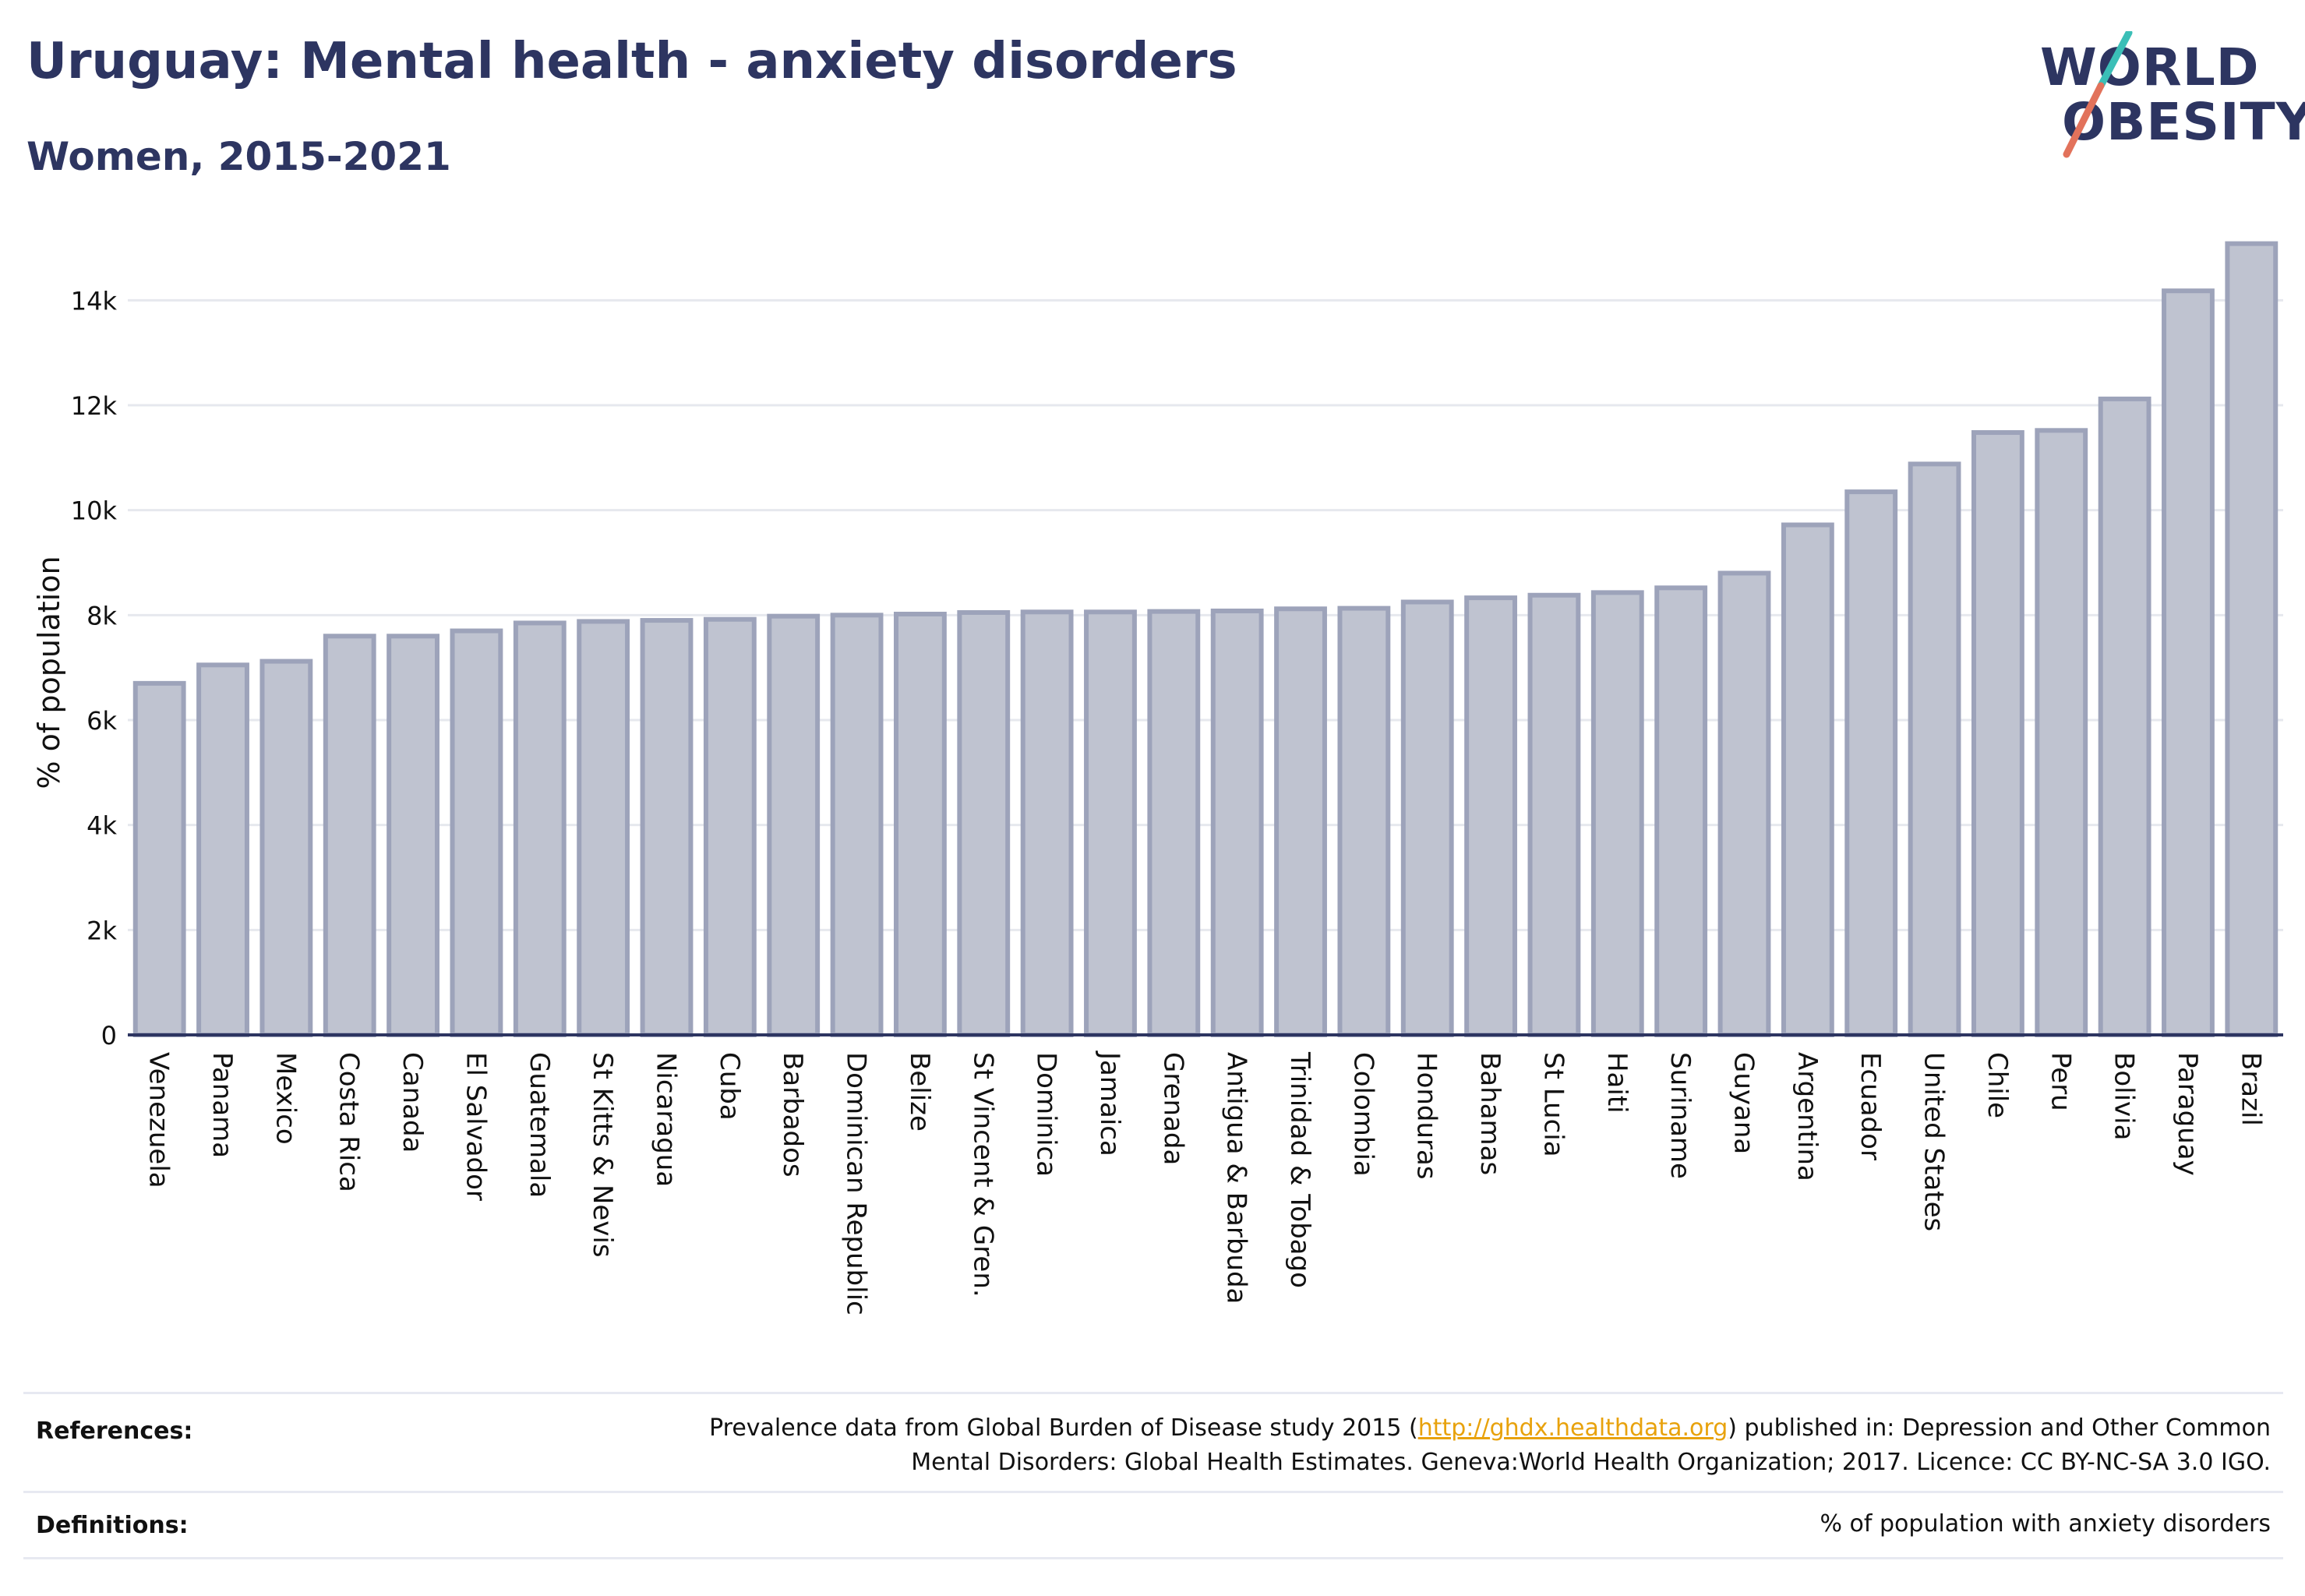 This screenshot has width=2305, height=1596. I want to click on x-tick-label: Canada, so click(412, 1102).